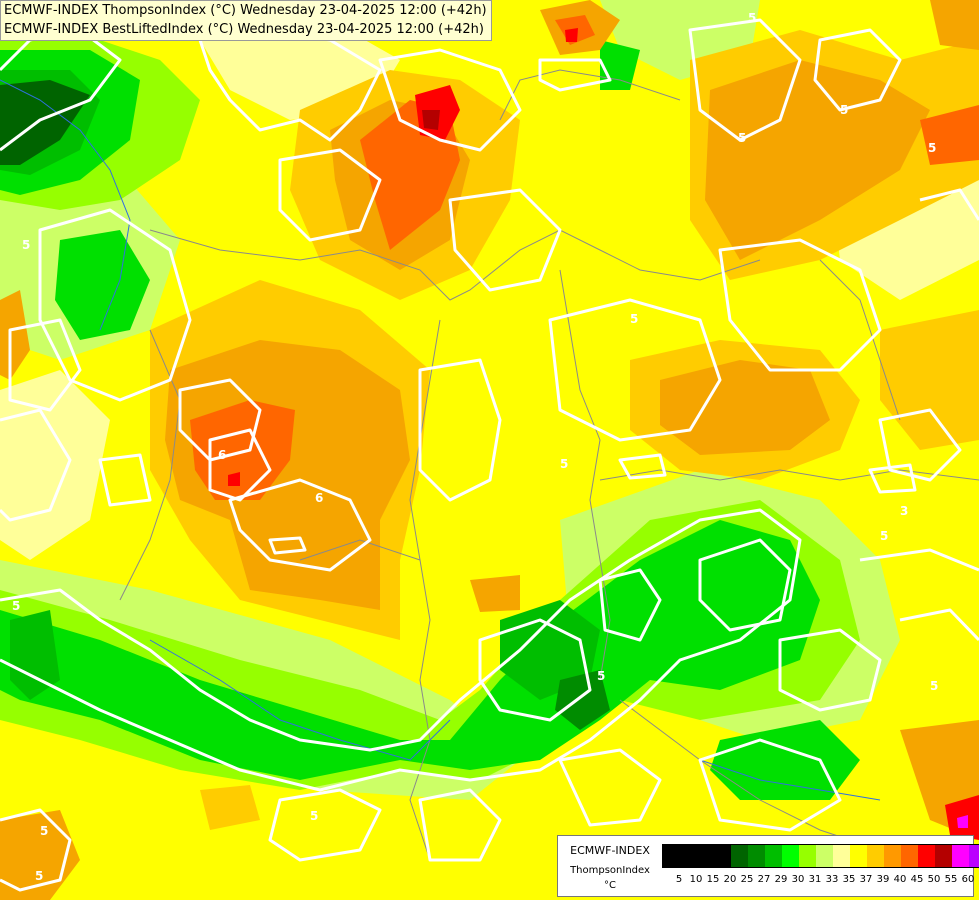  I want to click on legend-tick: 50, so click(934, 879).